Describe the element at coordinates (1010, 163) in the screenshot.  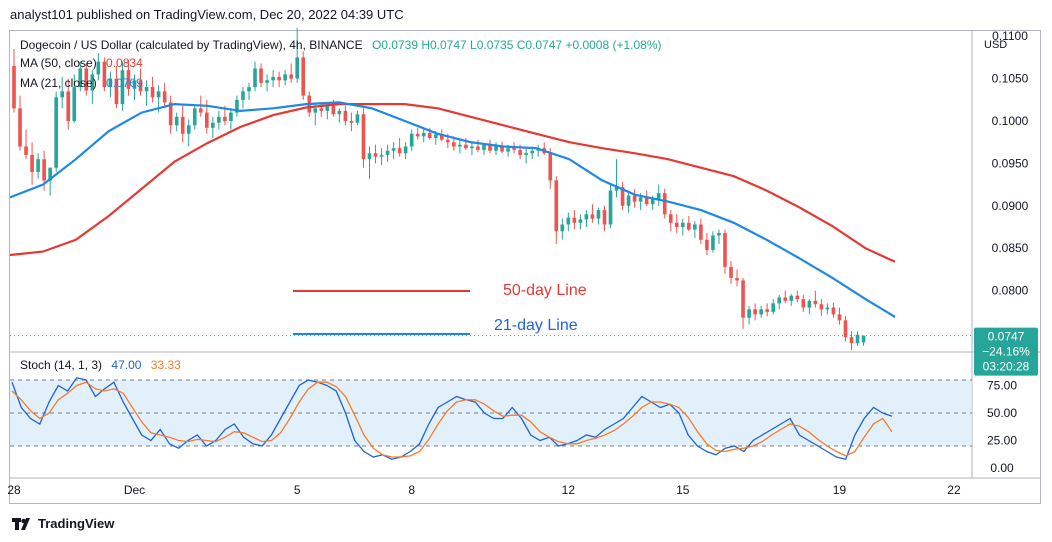
I see `price-tick-label: 0.0950` at that location.